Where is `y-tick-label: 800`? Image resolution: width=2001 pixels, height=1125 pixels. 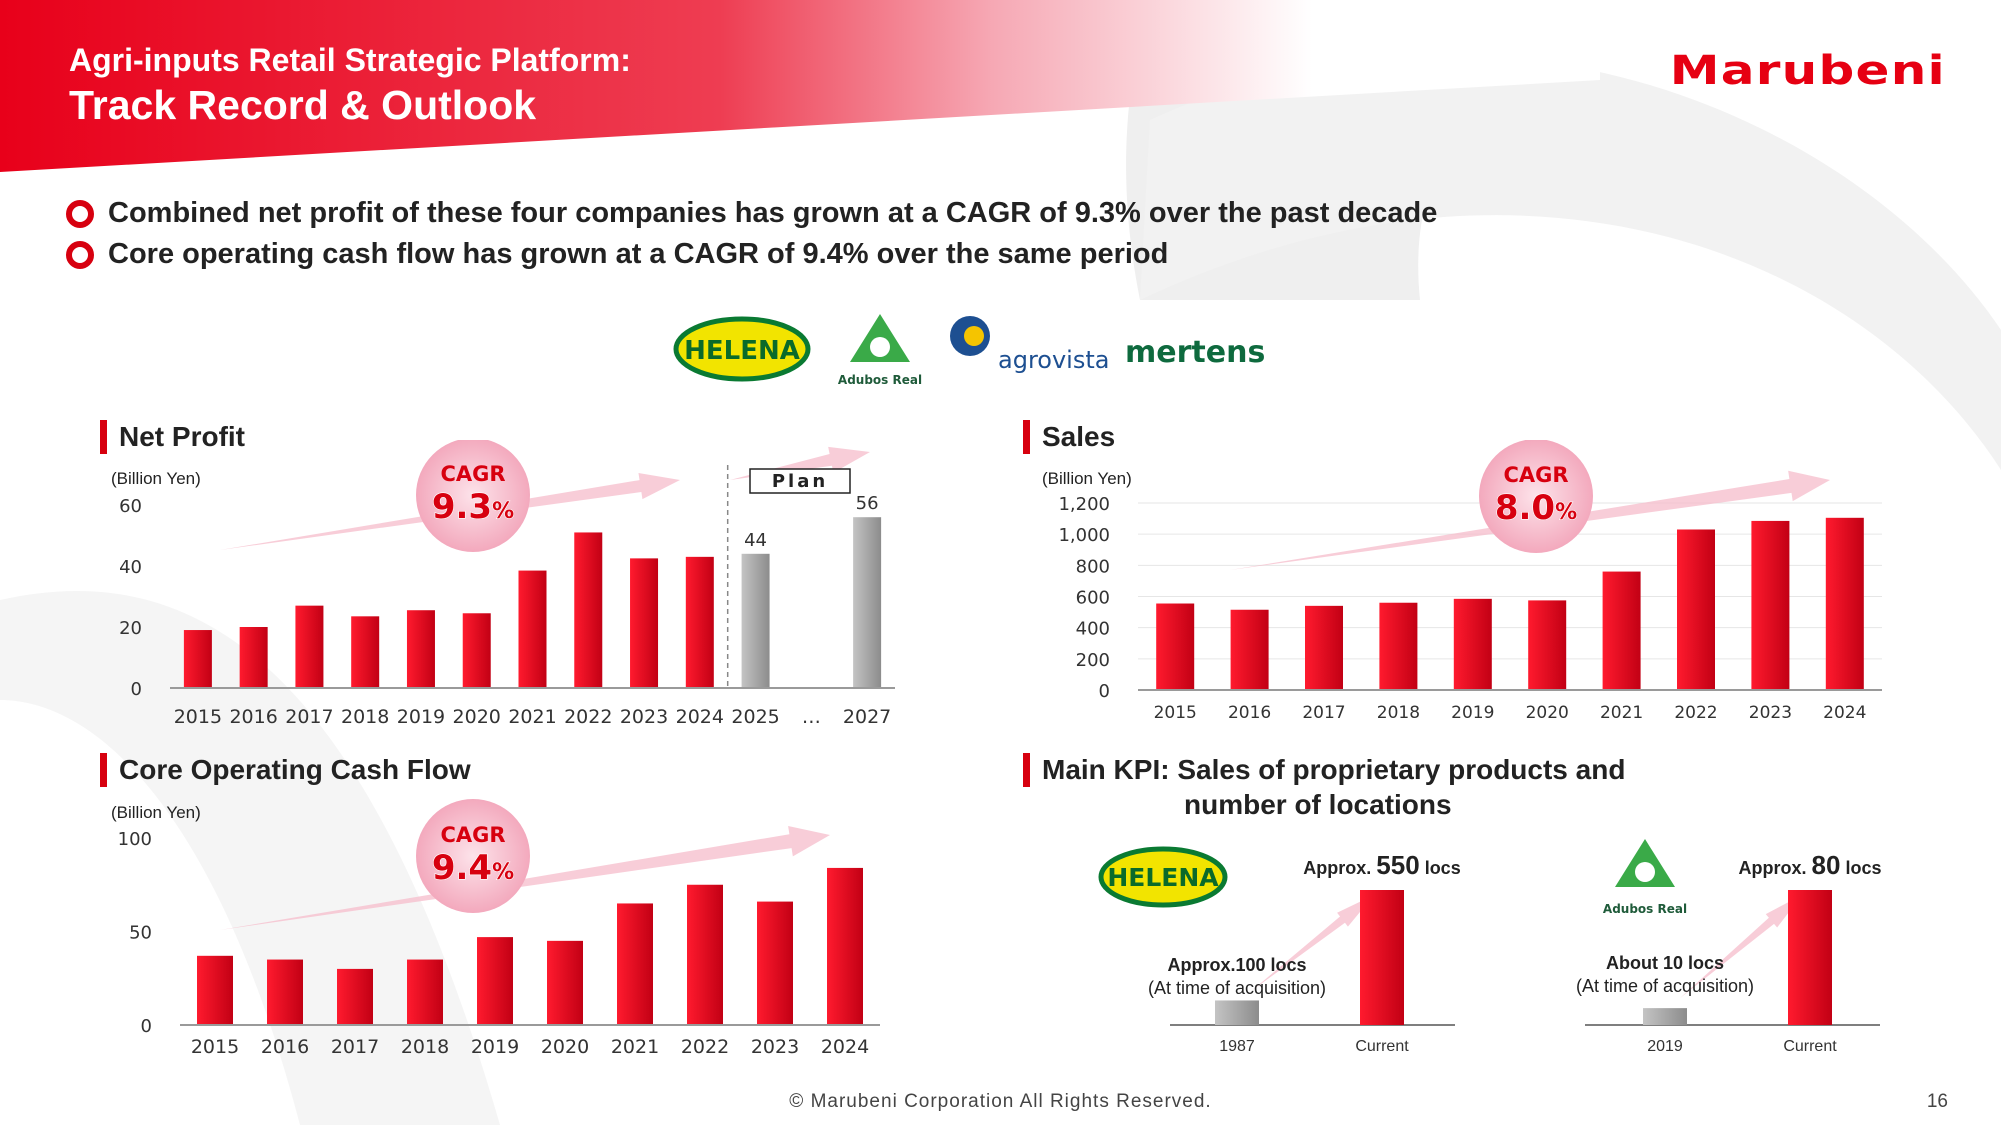 y-tick-label: 800 is located at coordinates (1093, 566).